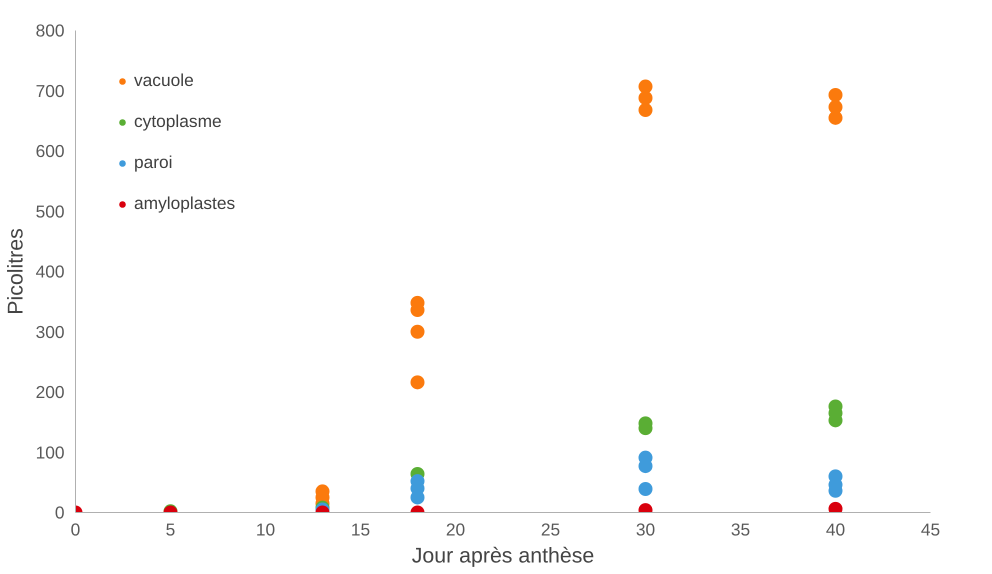 This screenshot has height=574, width=992. What do you see at coordinates (740, 530) in the screenshot?
I see `x-tick-label: 35` at bounding box center [740, 530].